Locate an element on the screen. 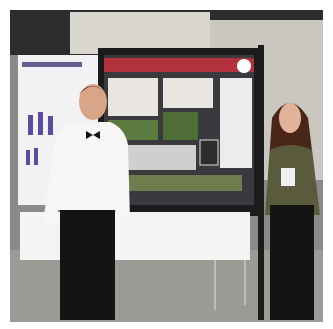 Image resolution: width=333 pixels, height=329 pixels. woman-head is located at coordinates (290, 118).